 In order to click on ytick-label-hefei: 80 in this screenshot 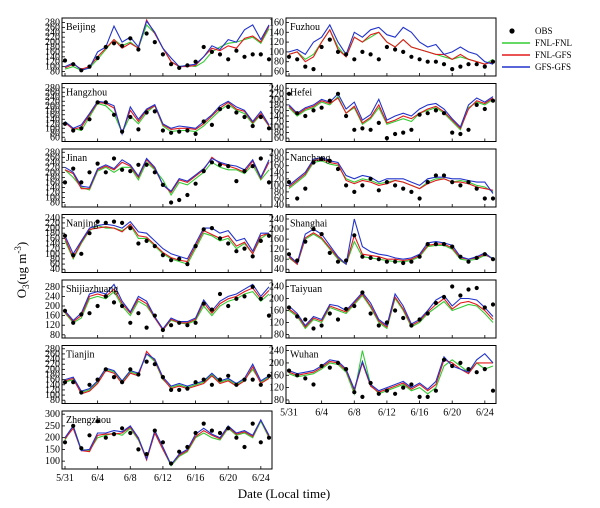, I will do `click(279, 133)`.